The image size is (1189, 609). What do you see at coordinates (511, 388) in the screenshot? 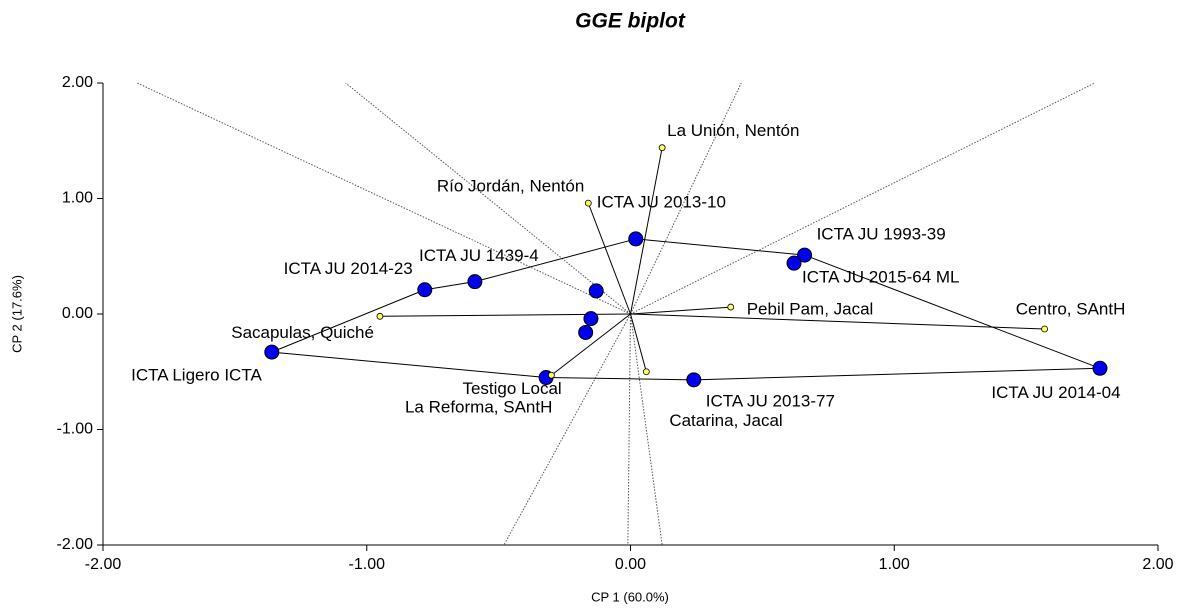
I see `genotype-label: Testigo Local` at bounding box center [511, 388].